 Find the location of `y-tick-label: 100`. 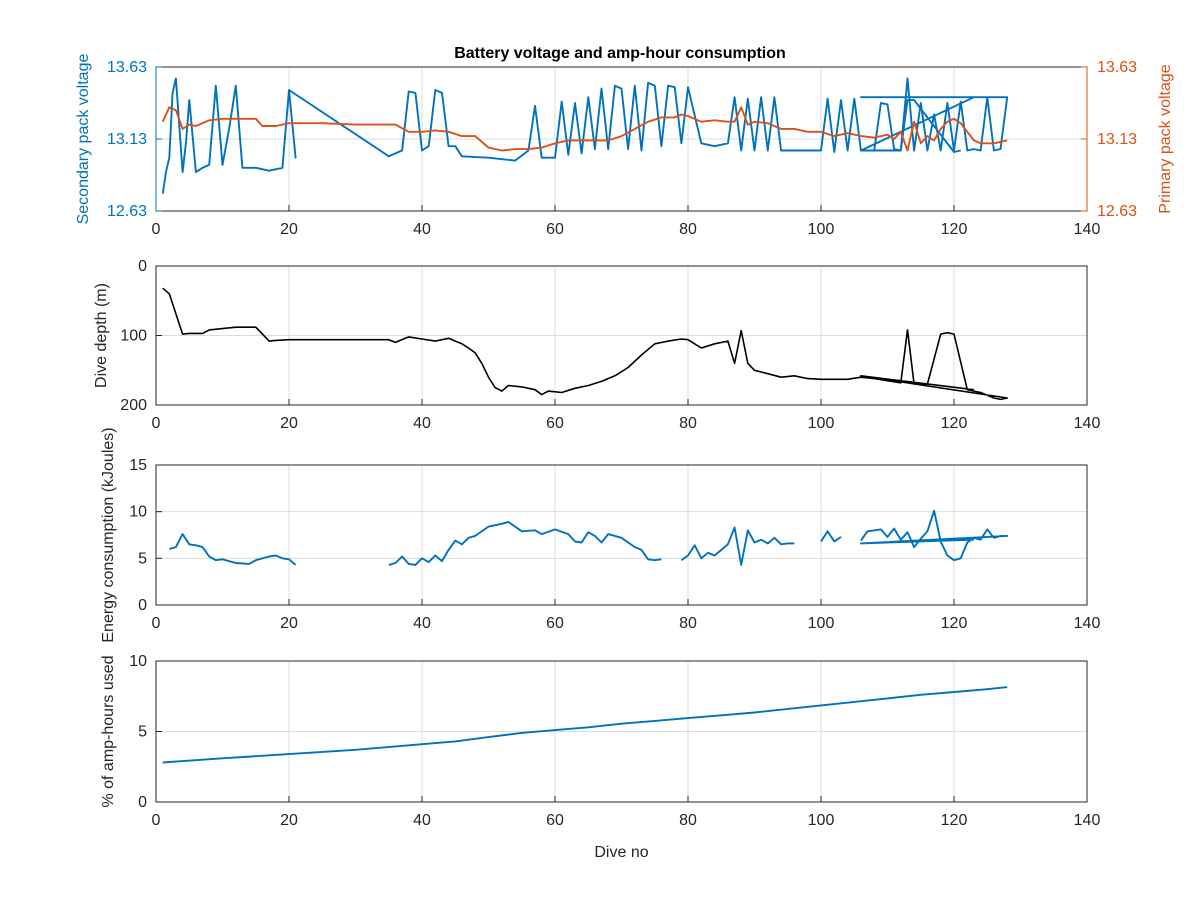

y-tick-label: 100 is located at coordinates (133, 336).